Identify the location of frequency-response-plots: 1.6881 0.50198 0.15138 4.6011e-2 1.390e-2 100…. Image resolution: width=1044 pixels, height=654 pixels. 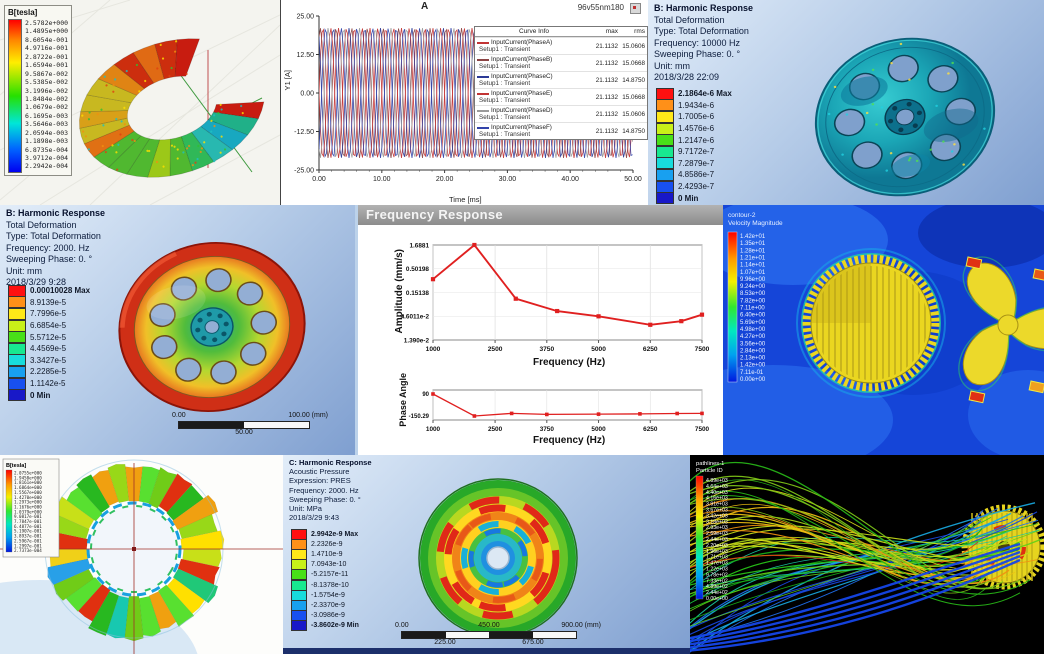
(555, 337).